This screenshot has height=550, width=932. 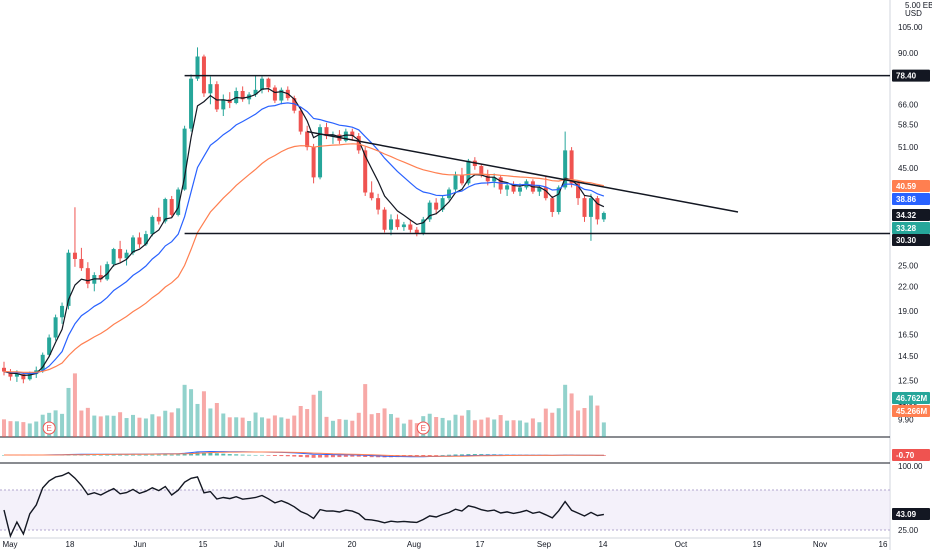 I want to click on time-axis-tick-label: 16, so click(x=883, y=544).